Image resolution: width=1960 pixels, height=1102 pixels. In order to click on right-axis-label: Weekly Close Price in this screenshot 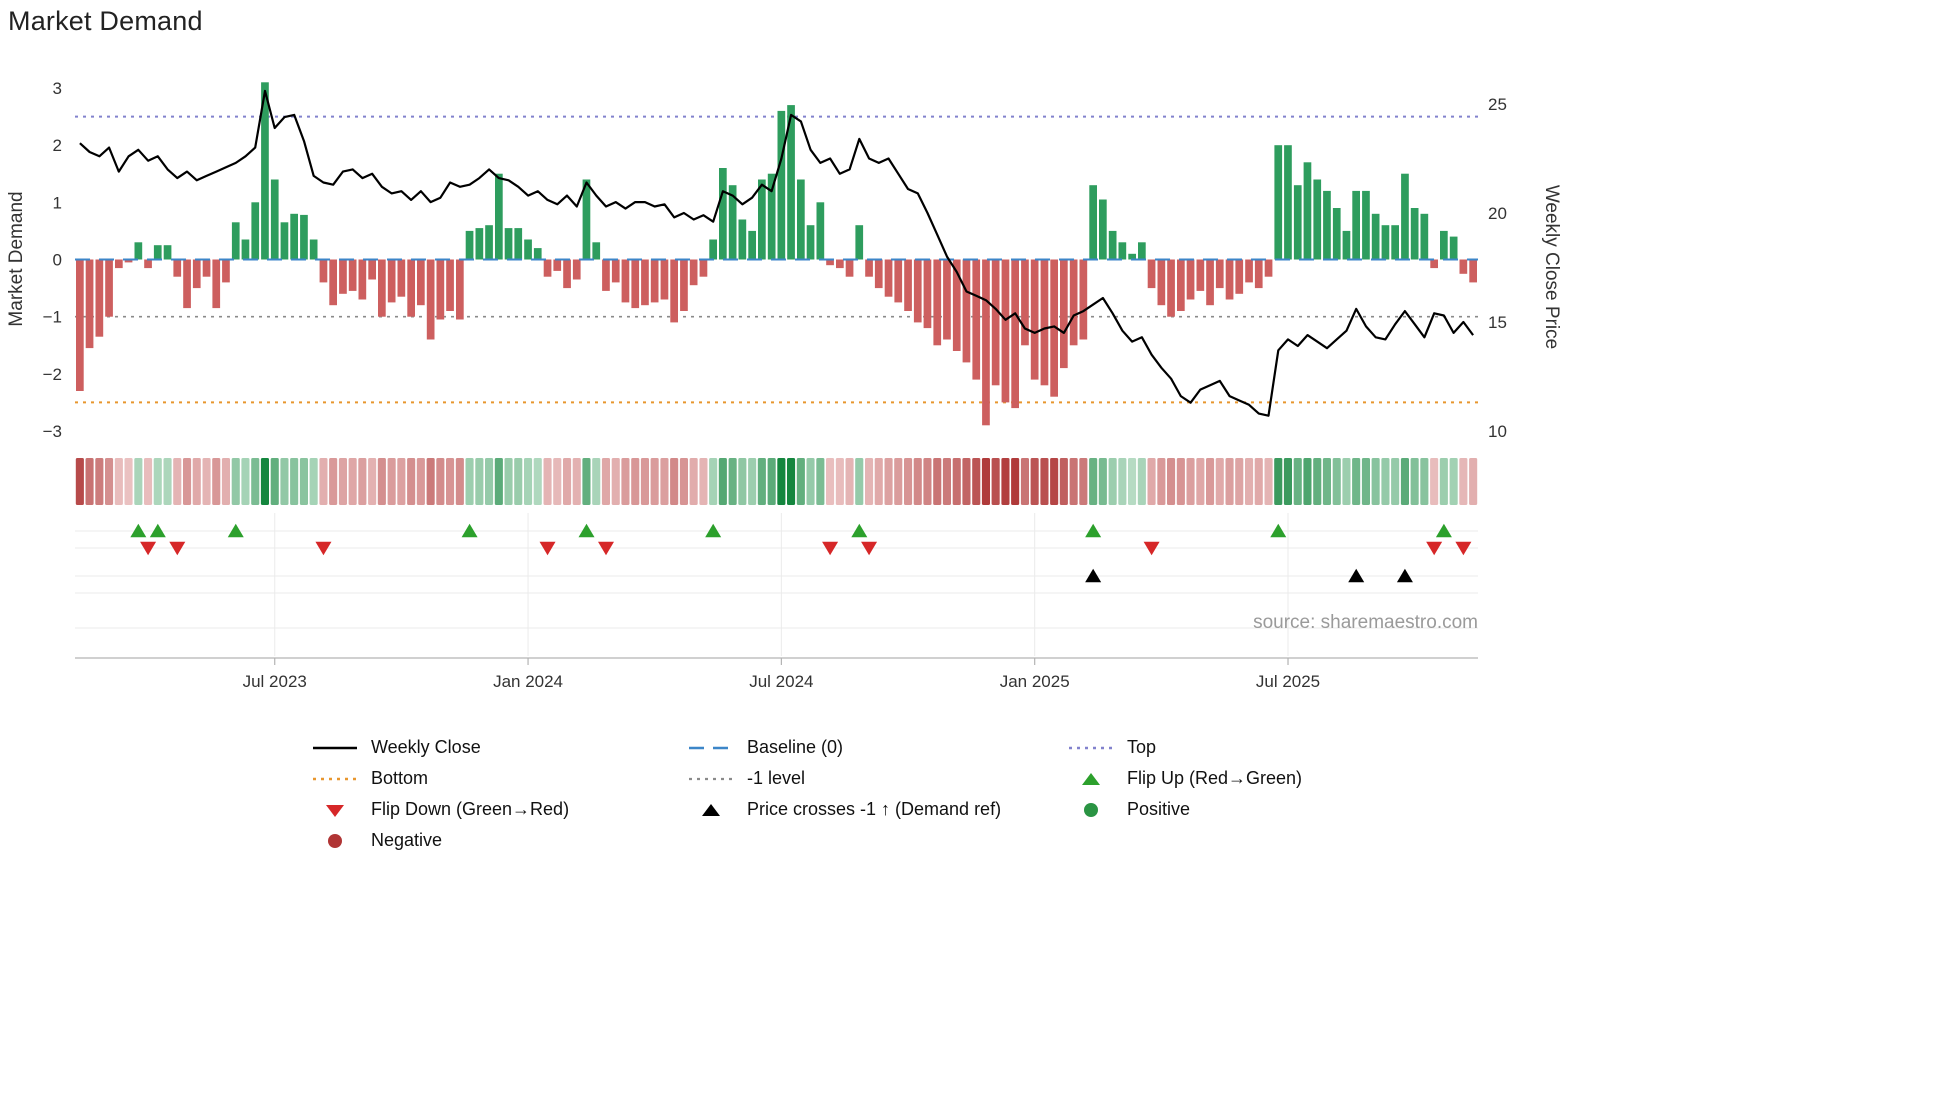, I will do `click(1551, 267)`.